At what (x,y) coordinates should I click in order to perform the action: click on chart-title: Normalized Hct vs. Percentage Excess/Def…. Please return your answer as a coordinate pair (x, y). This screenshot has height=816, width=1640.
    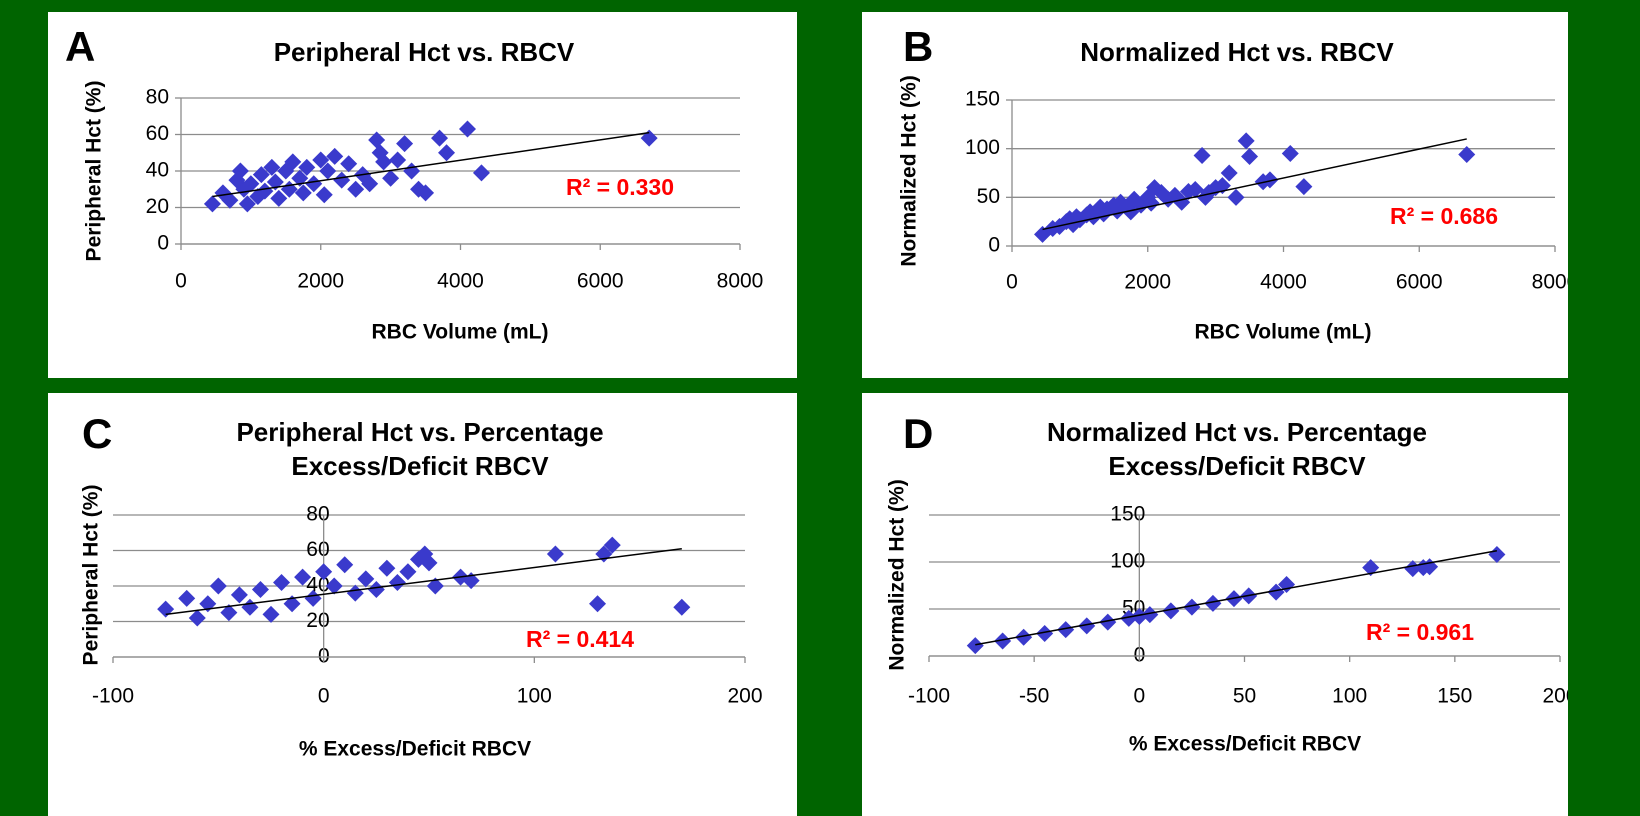
    Looking at the image, I should click on (1237, 449).